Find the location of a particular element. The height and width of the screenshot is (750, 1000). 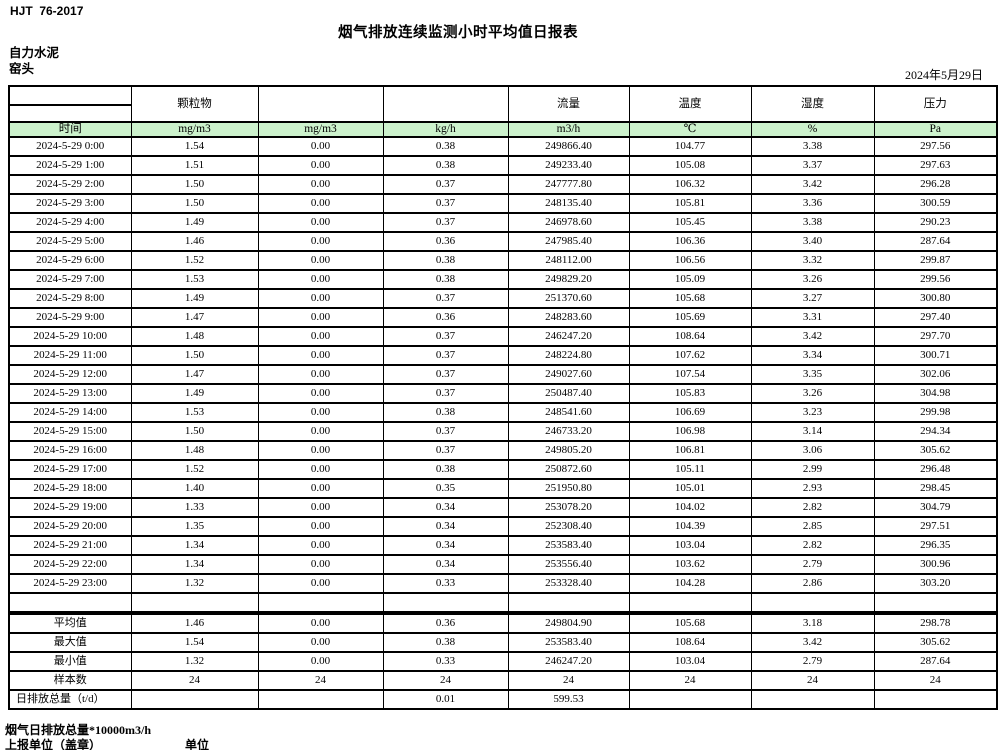

unit-label: 单位 is located at coordinates (197, 744).